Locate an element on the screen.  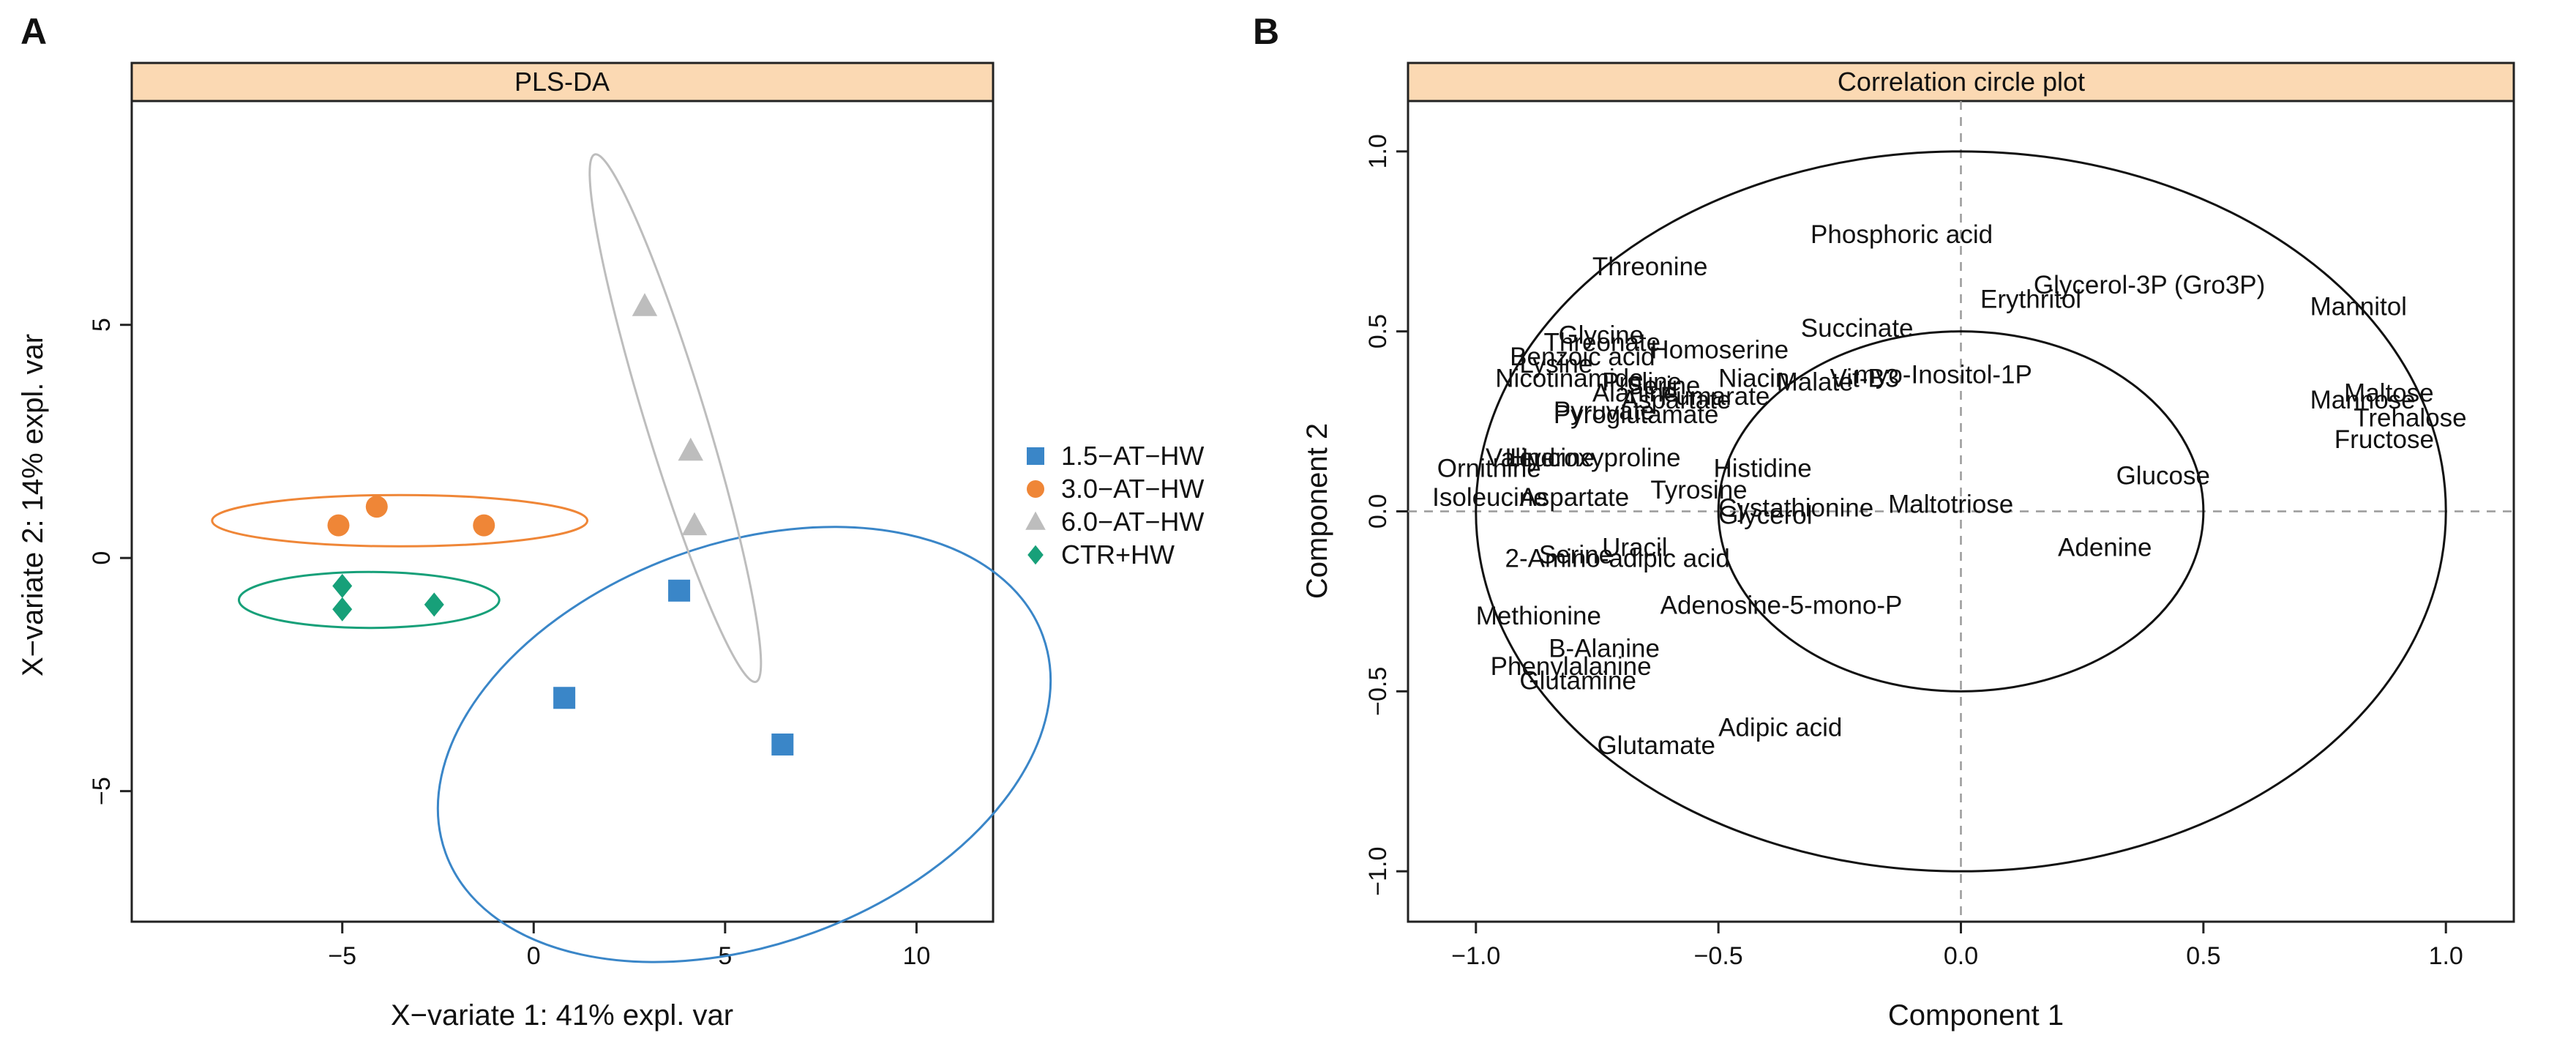
variable-label: Alanine is located at coordinates (1635, 392).